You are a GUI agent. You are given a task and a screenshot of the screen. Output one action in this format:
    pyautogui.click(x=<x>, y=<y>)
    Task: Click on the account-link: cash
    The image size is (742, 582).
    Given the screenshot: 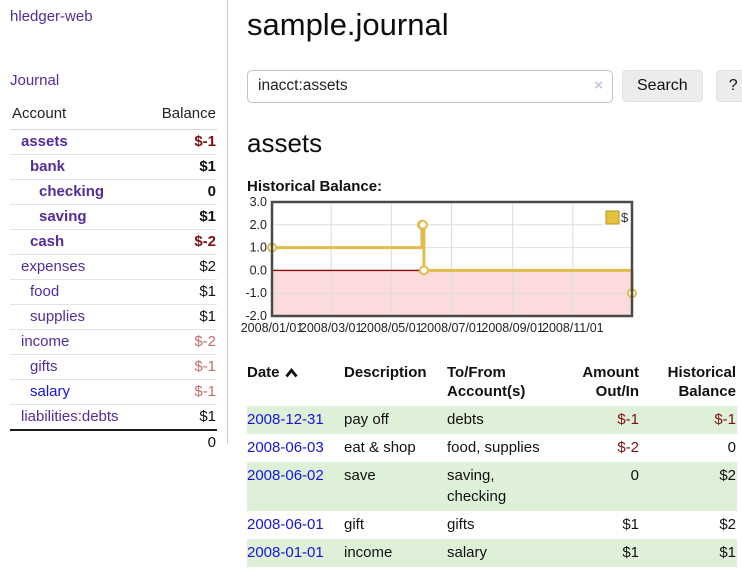 What is the action you would take?
    pyautogui.click(x=47, y=241)
    